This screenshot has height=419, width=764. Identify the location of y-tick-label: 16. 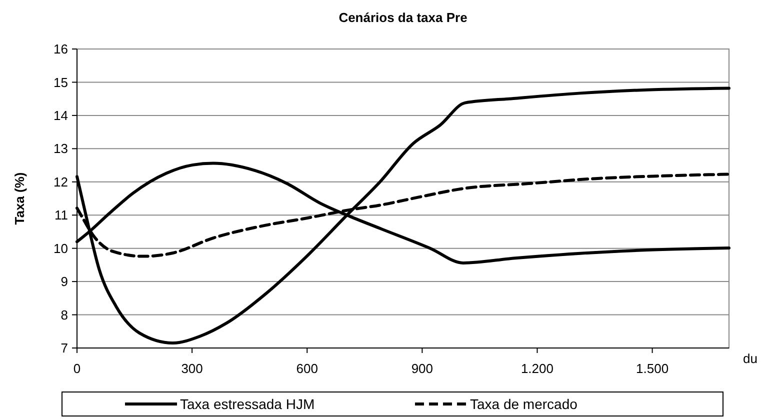
(61, 49).